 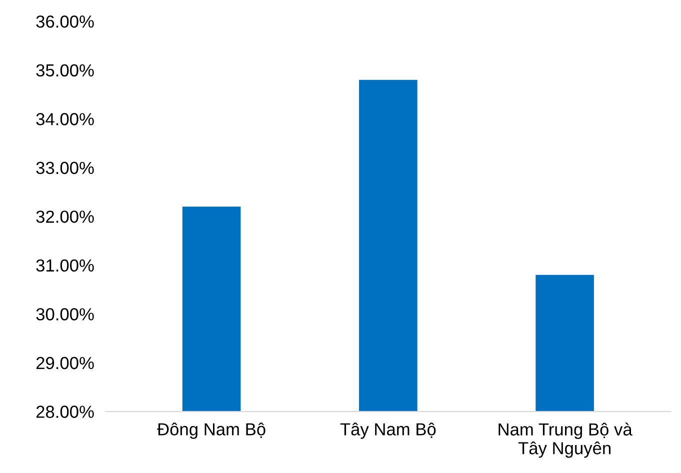 What do you see at coordinates (65, 21) in the screenshot?
I see `y-tick-label: 36.00%` at bounding box center [65, 21].